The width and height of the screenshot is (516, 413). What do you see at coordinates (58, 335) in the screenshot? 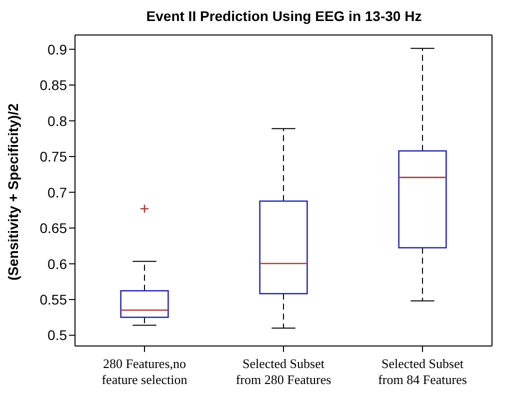
I see `y-tick-label: 0.5` at bounding box center [58, 335].